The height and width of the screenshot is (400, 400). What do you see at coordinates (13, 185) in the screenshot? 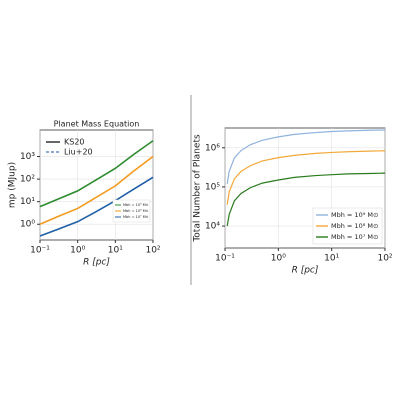
I see `y-axis-label: mp (MJup)` at bounding box center [13, 185].